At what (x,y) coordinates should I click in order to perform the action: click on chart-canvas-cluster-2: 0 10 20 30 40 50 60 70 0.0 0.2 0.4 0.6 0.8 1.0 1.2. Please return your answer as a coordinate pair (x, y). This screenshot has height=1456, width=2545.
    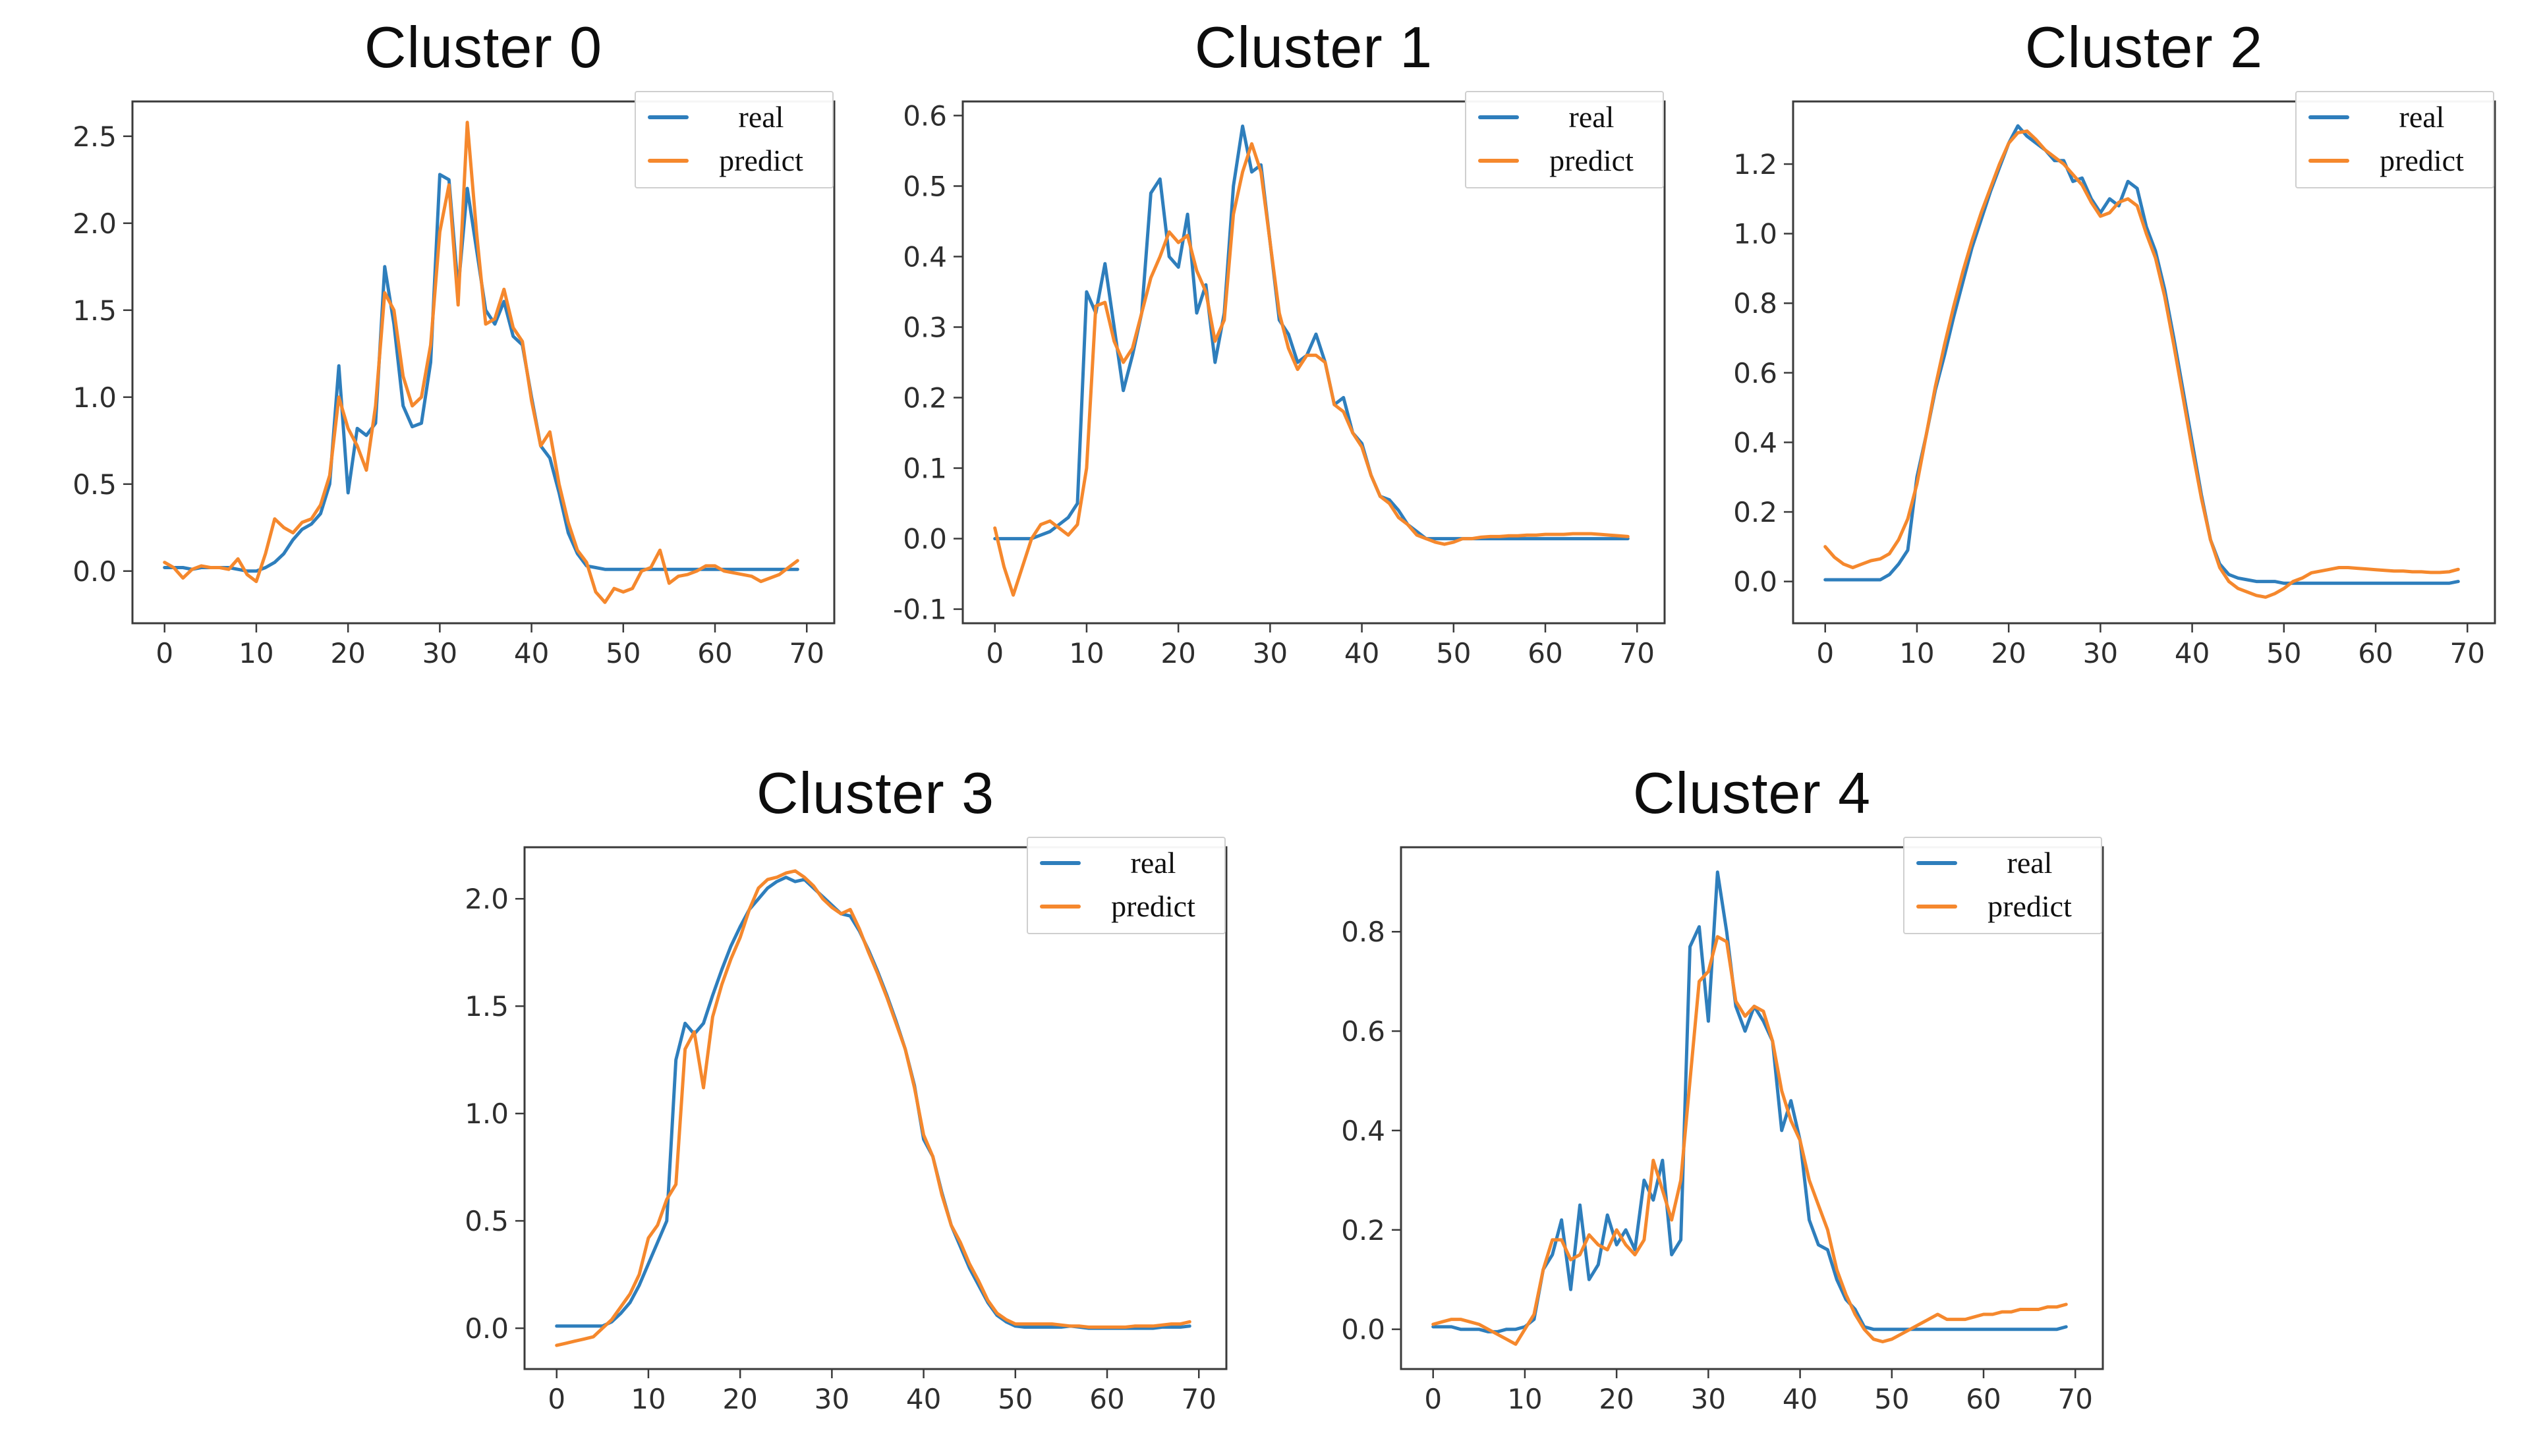
    Looking at the image, I should click on (2114, 384).